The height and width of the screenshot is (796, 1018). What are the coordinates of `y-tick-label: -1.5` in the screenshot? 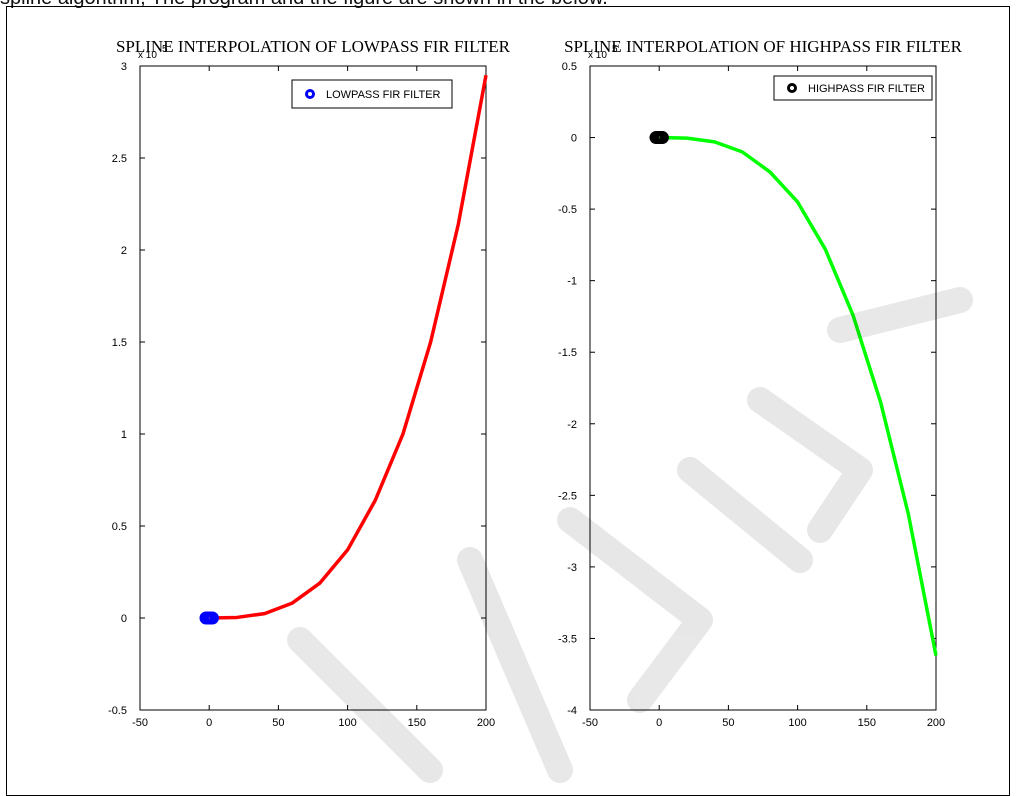 It's located at (567, 353).